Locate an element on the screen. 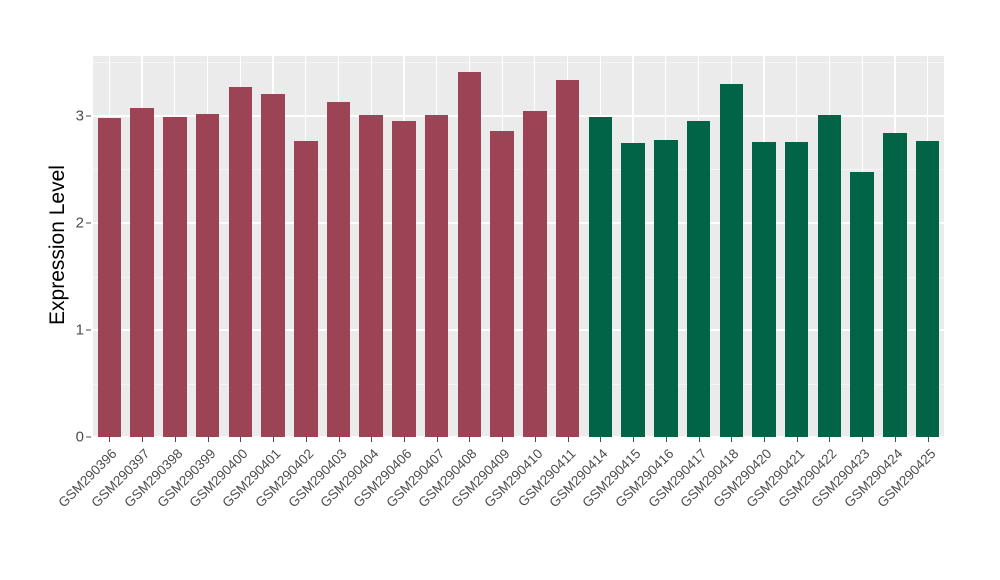 The width and height of the screenshot is (1000, 580). y-tick-label: 0 is located at coordinates (79, 437).